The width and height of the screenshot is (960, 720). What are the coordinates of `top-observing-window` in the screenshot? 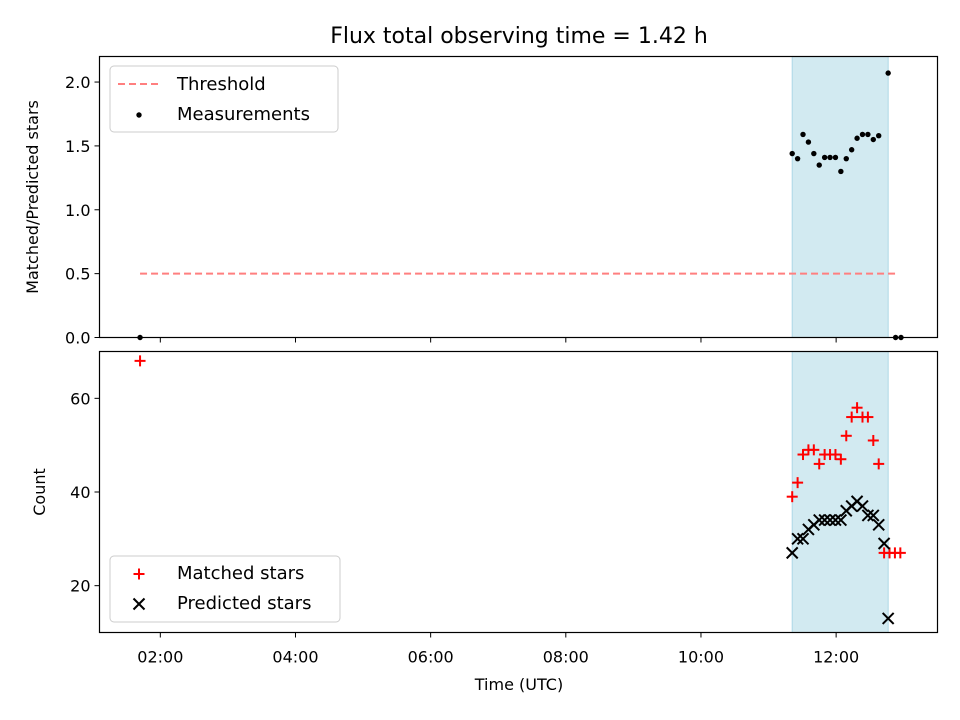 It's located at (840, 197).